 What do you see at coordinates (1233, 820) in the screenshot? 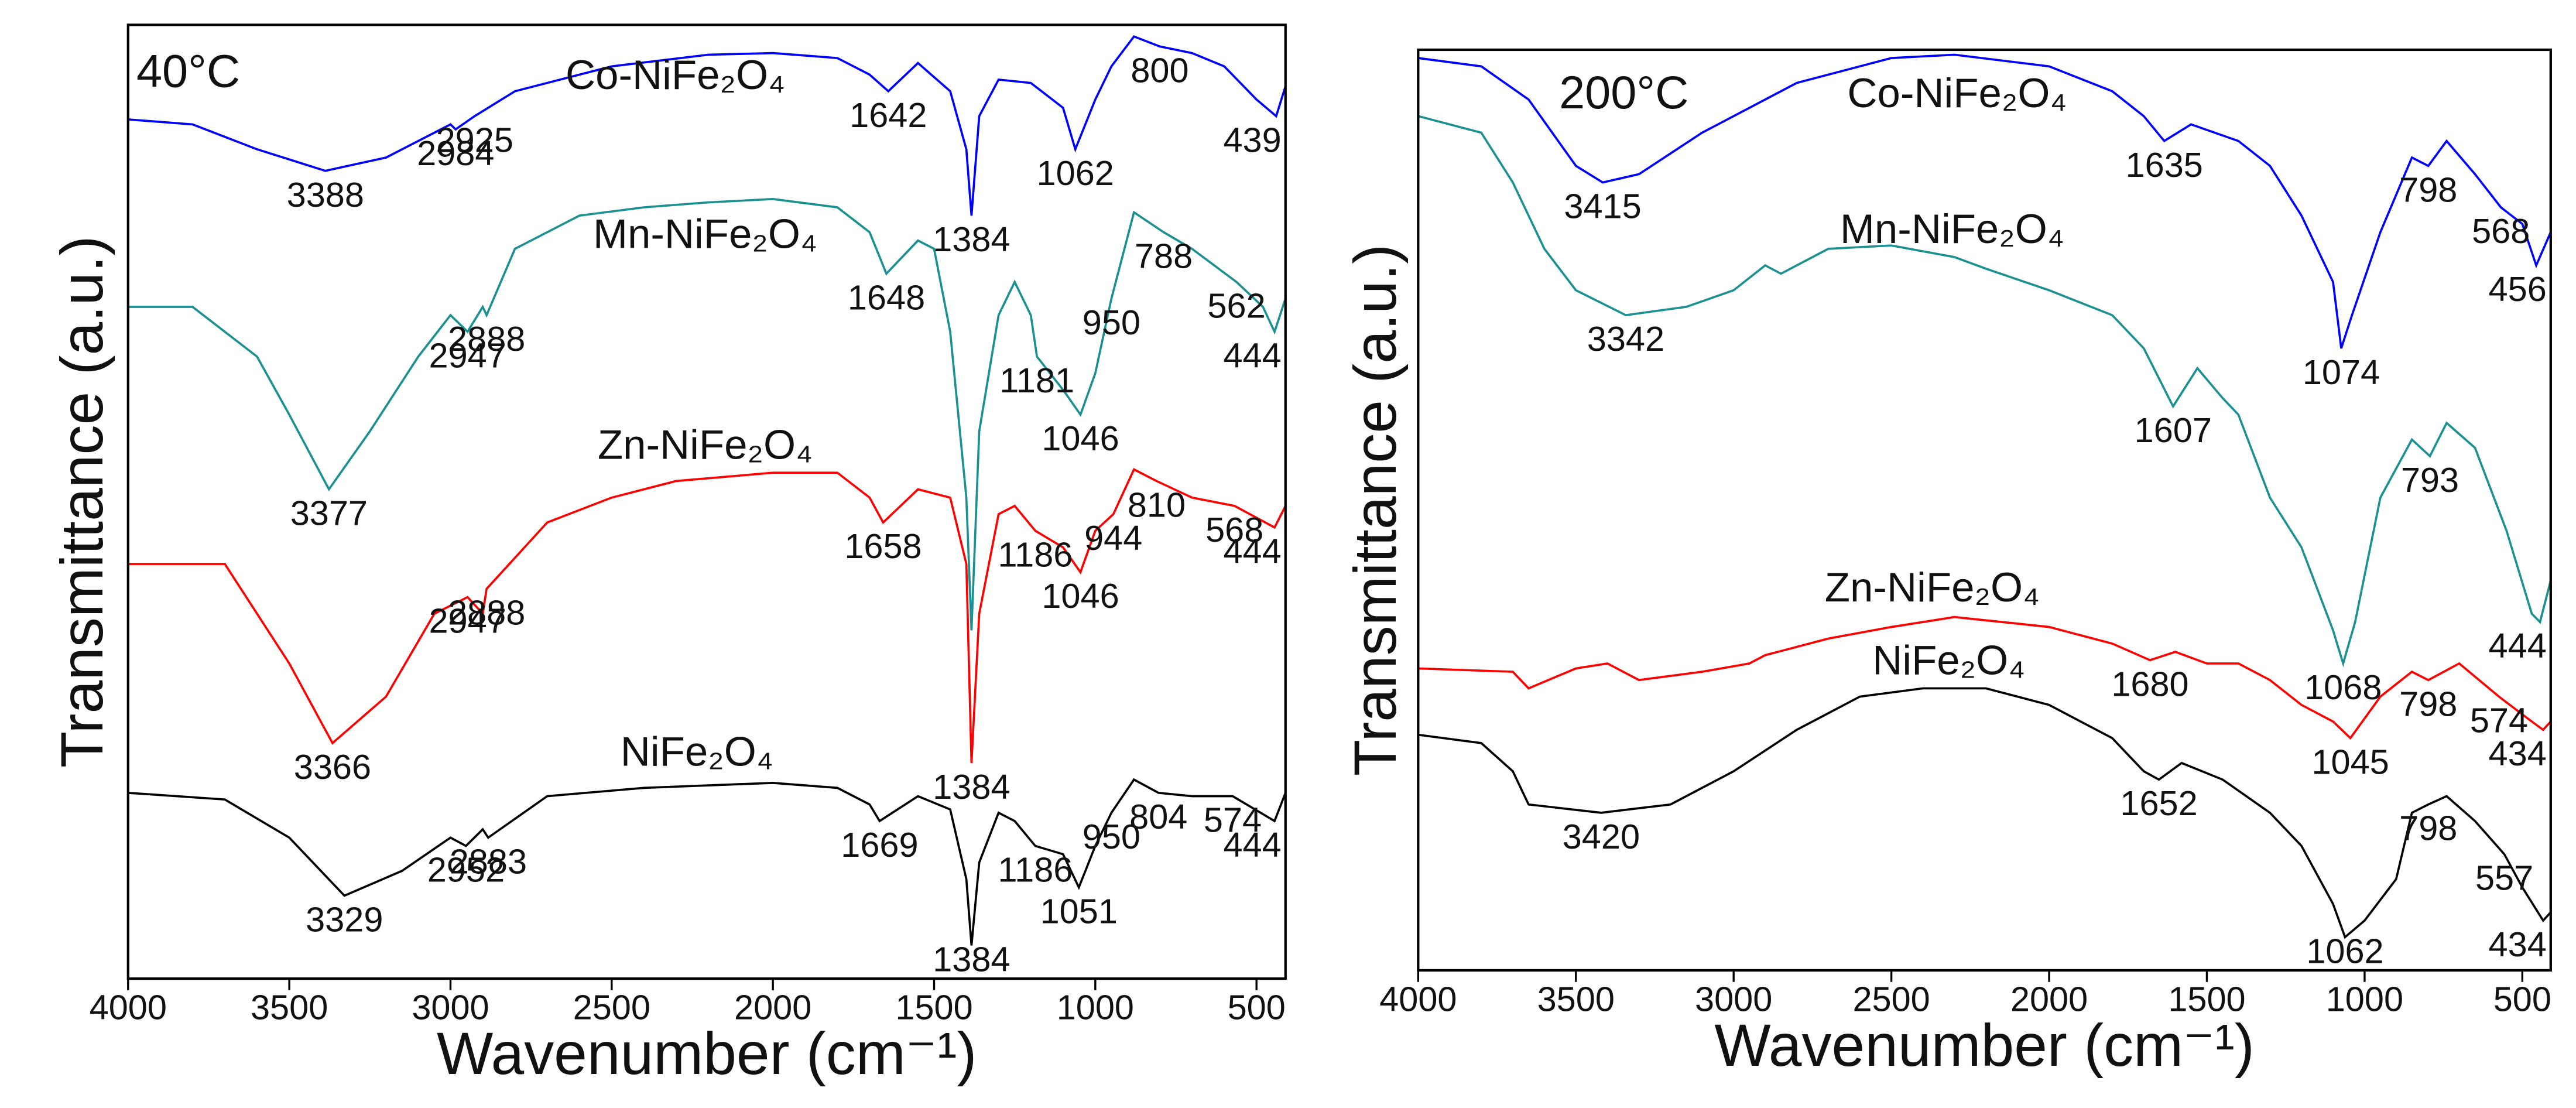
I see `peak-label: 574` at bounding box center [1233, 820].